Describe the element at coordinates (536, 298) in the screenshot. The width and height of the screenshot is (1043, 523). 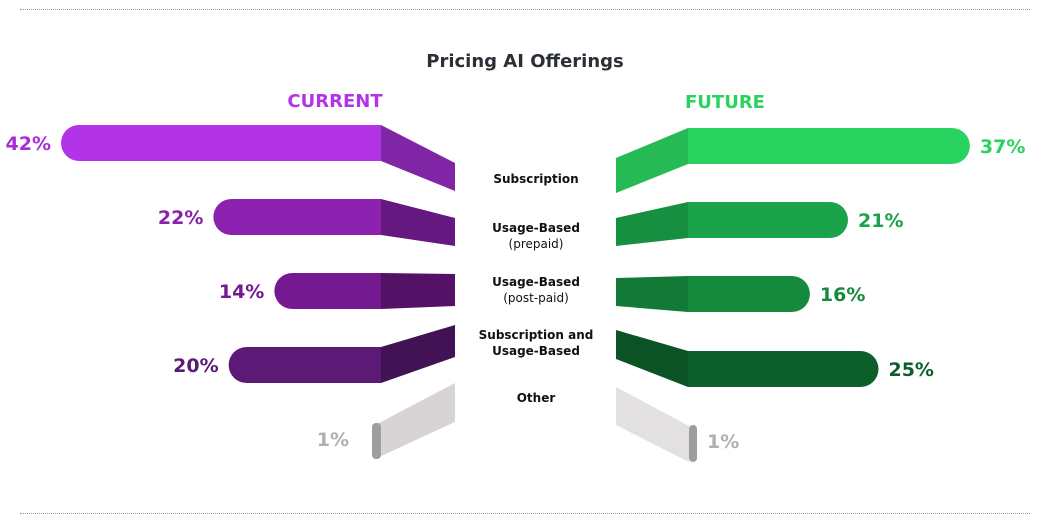
I see `category-label: (post-paid)` at that location.